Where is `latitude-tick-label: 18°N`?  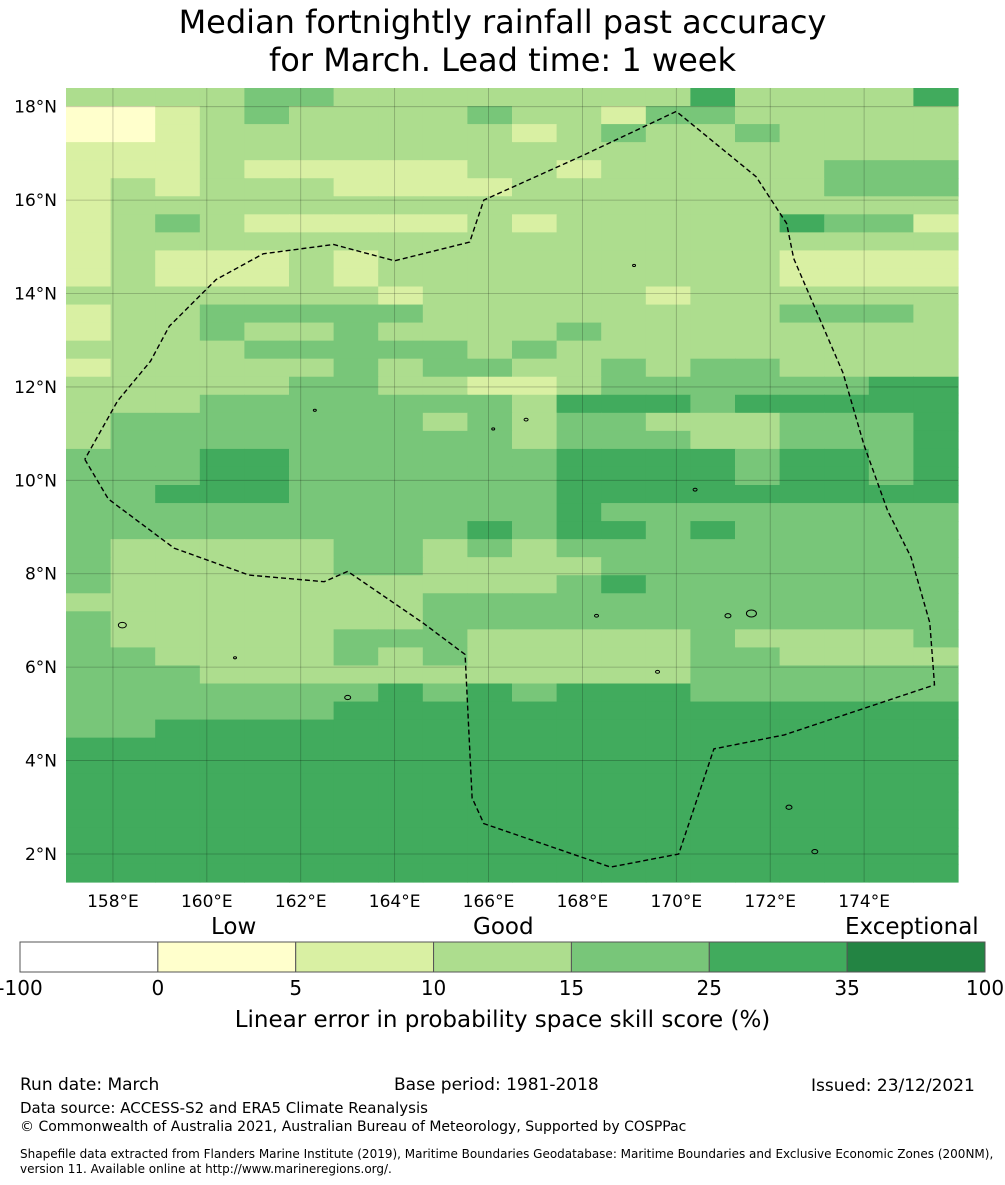 latitude-tick-label: 18°N is located at coordinates (35, 108).